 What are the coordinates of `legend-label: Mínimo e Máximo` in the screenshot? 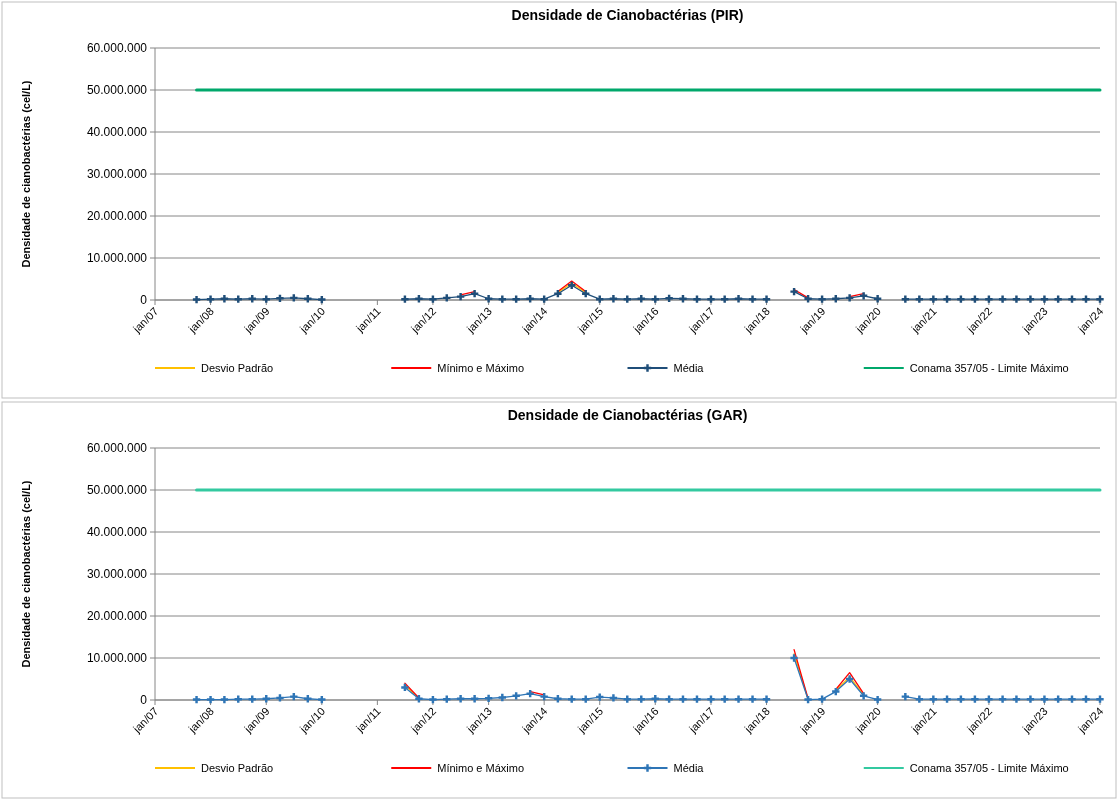 It's located at (481, 768).